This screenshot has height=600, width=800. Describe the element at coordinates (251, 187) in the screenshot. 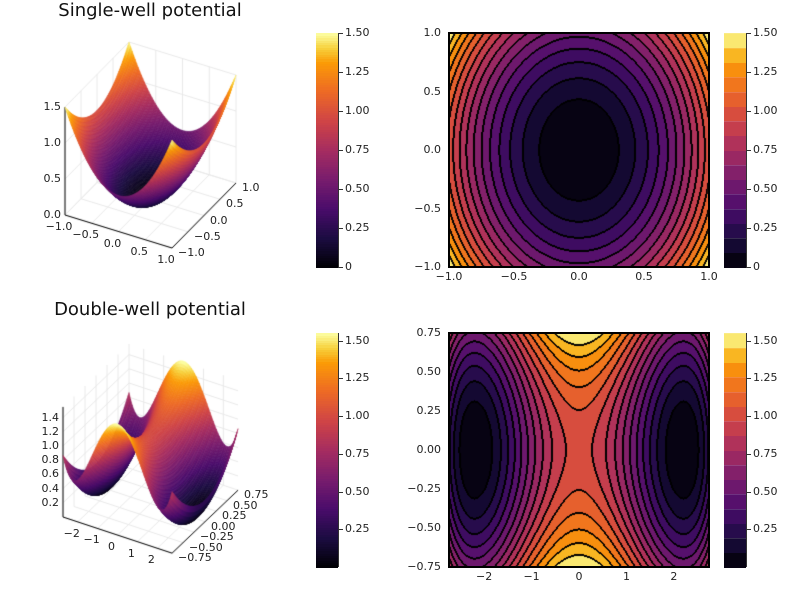

I see `y-tick-label: 1.0` at that location.